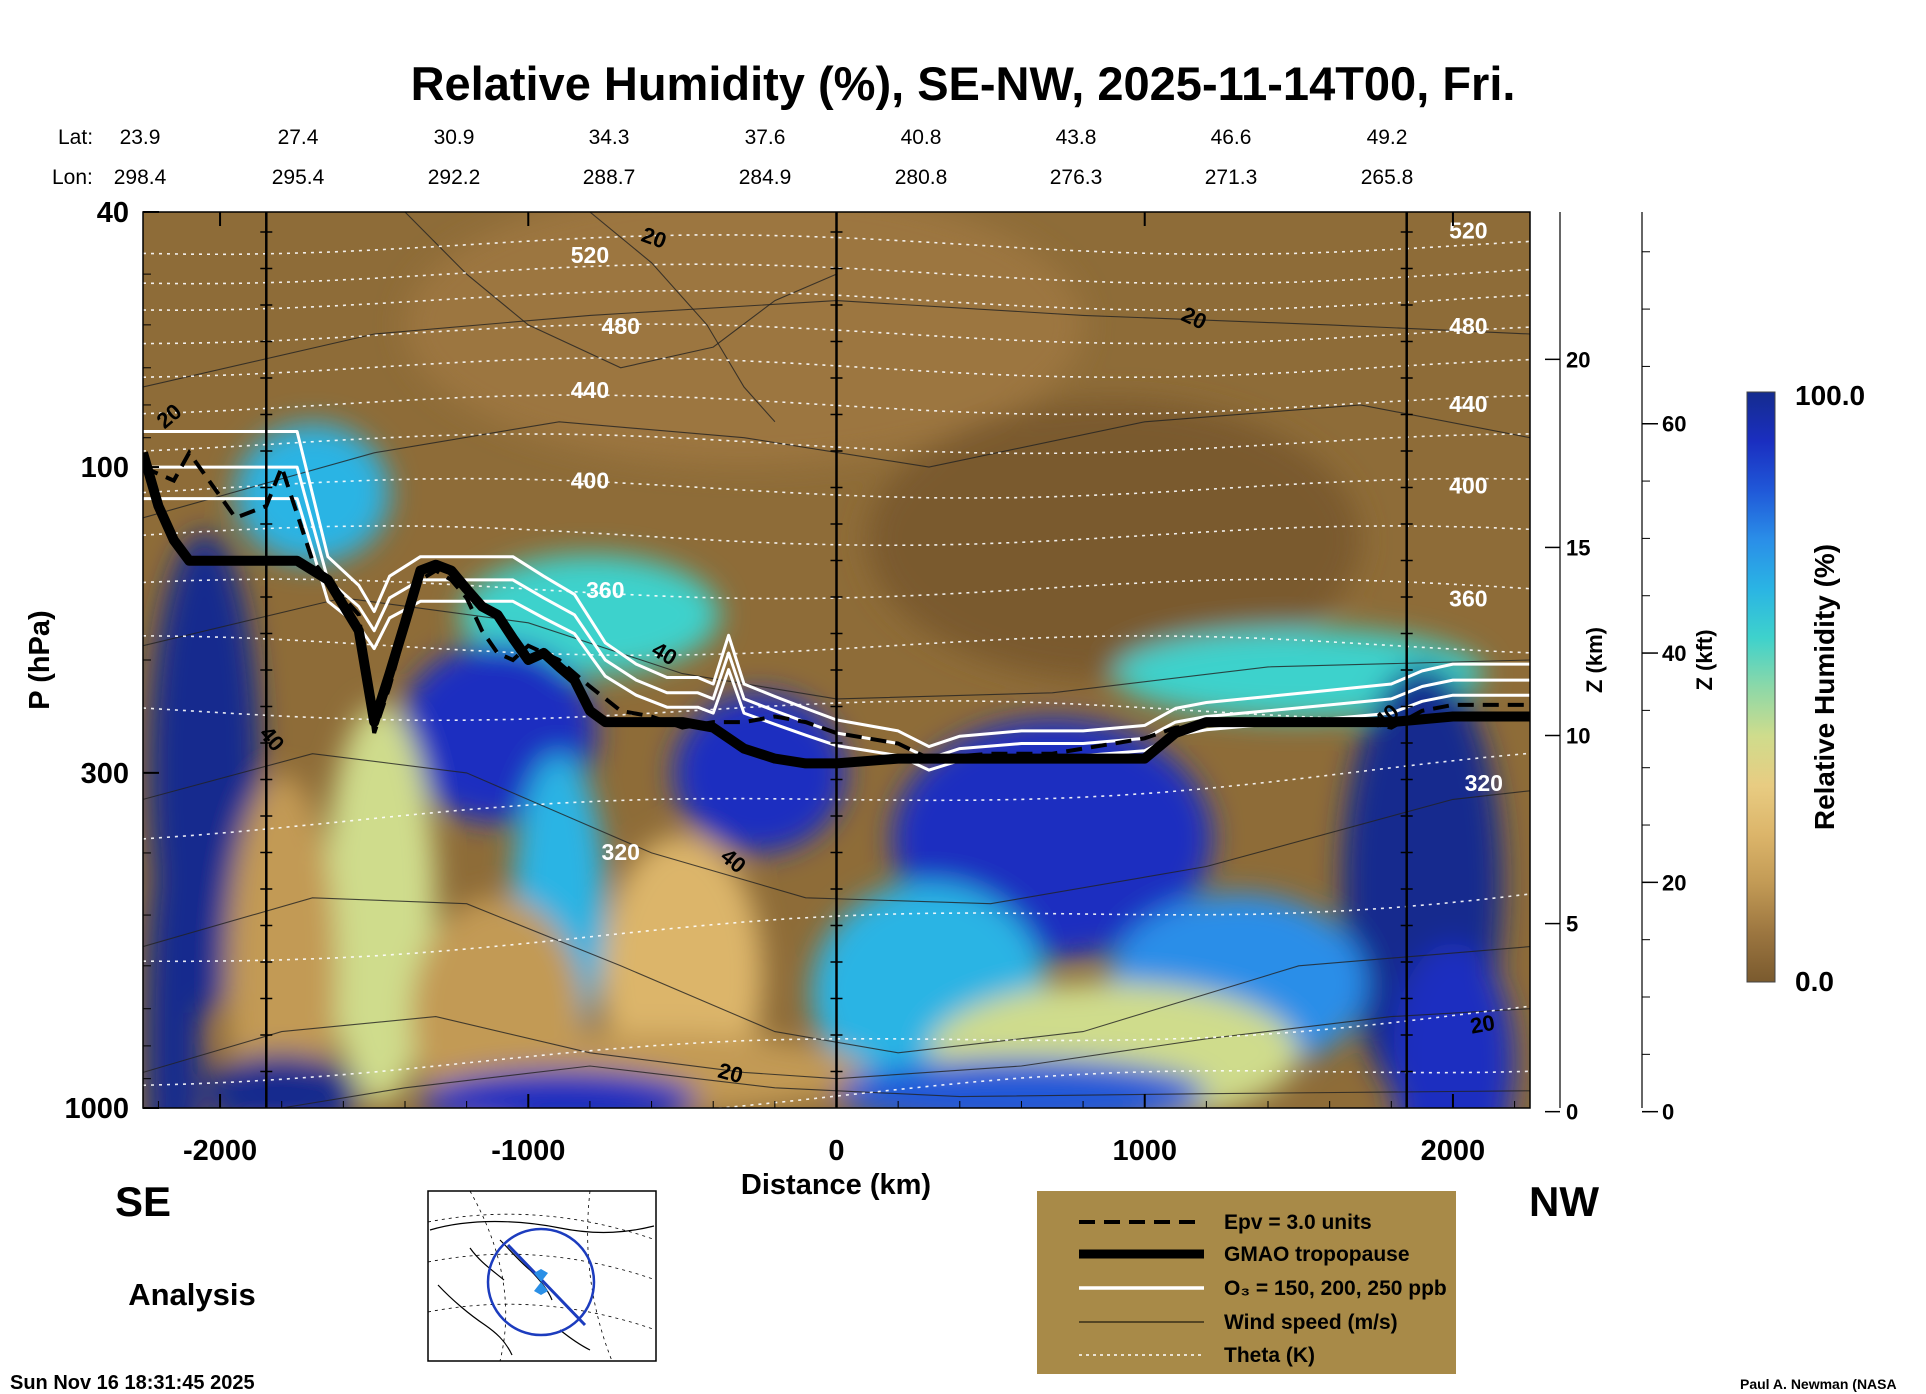 The width and height of the screenshot is (1926, 1394). I want to click on z-kft-tick-label: 0, so click(1668, 1112).